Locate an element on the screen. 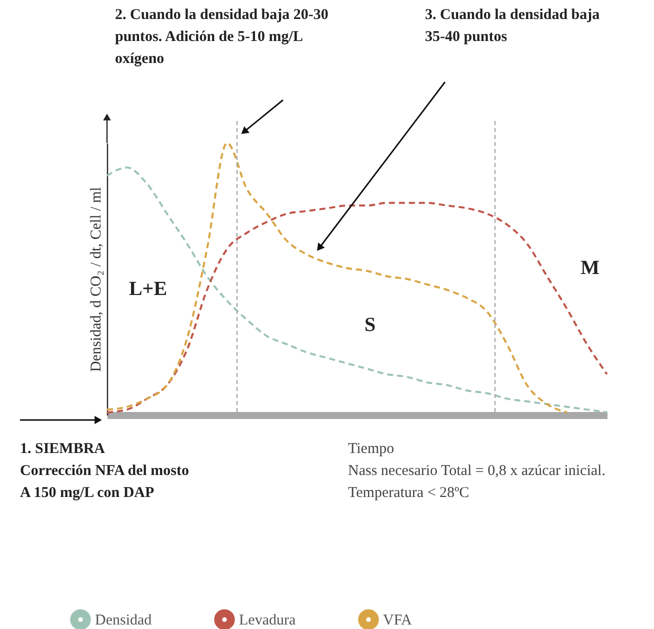 This screenshot has width=654, height=629. text: Nass necesario Total = 0,8 x azúcar inicial. is located at coordinates (477, 471).